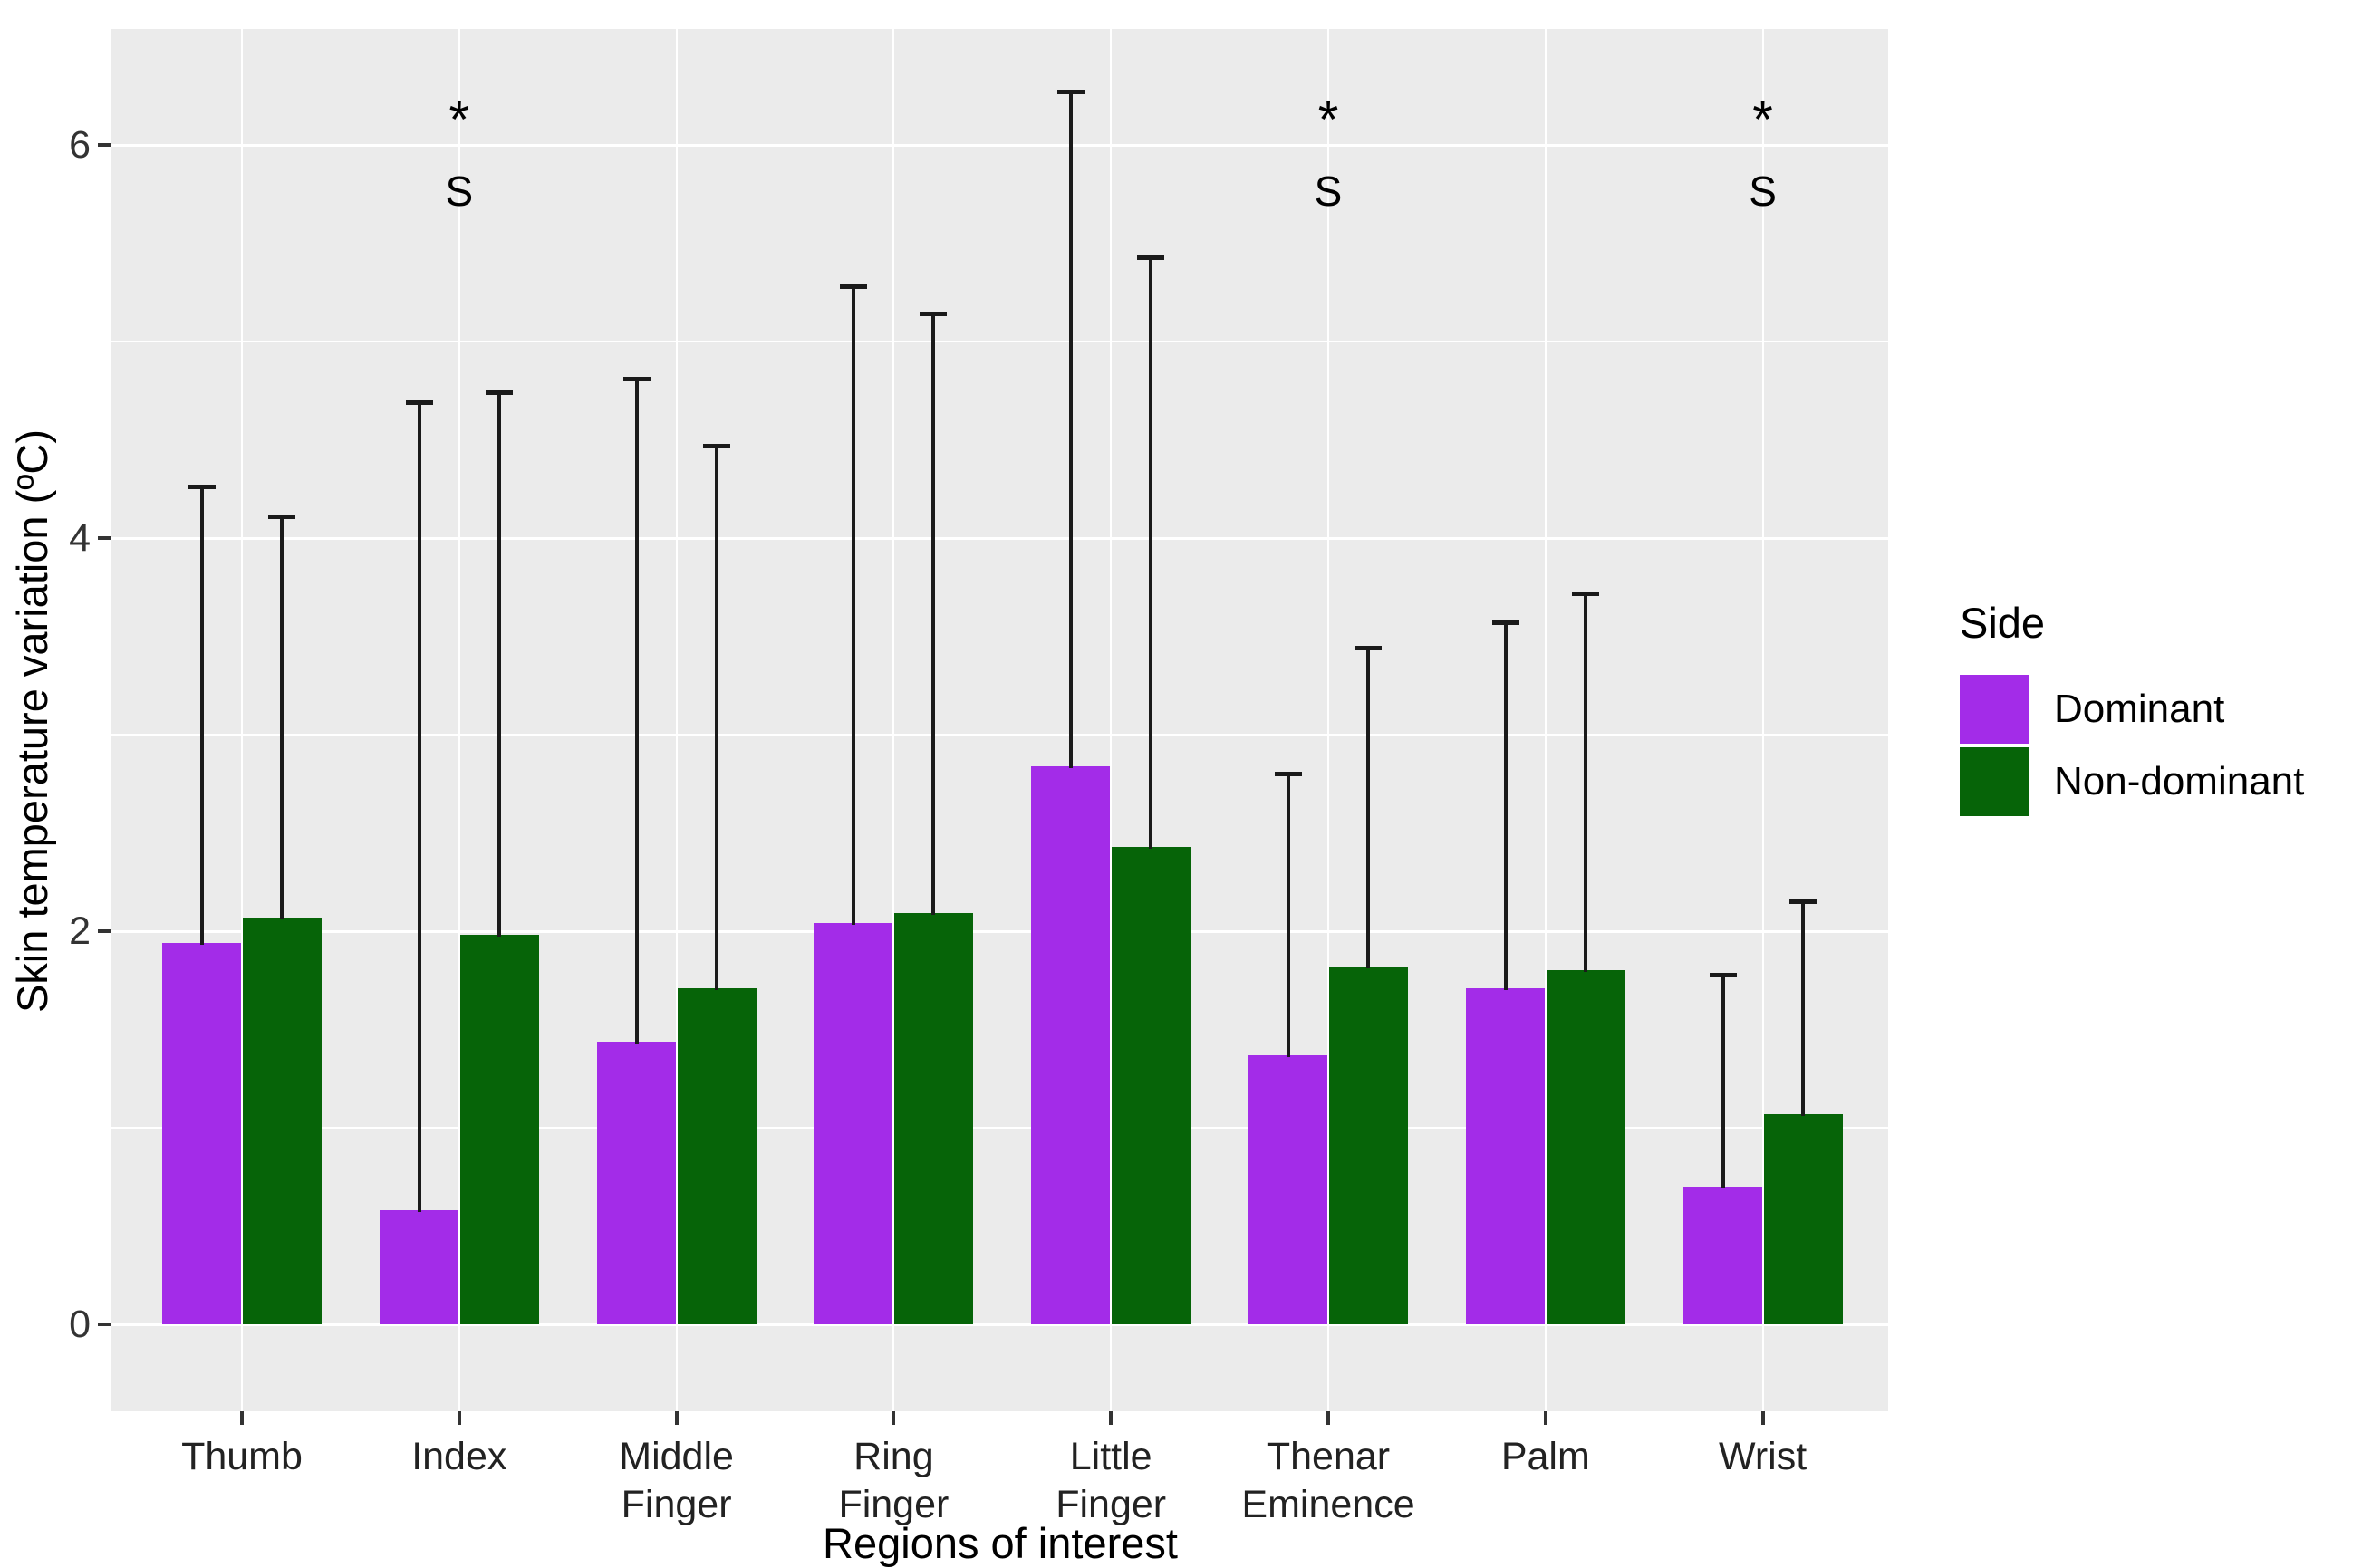 The height and width of the screenshot is (1568, 2362). Describe the element at coordinates (999, 1128) in the screenshot. I see `gridline-minor-y1` at that location.